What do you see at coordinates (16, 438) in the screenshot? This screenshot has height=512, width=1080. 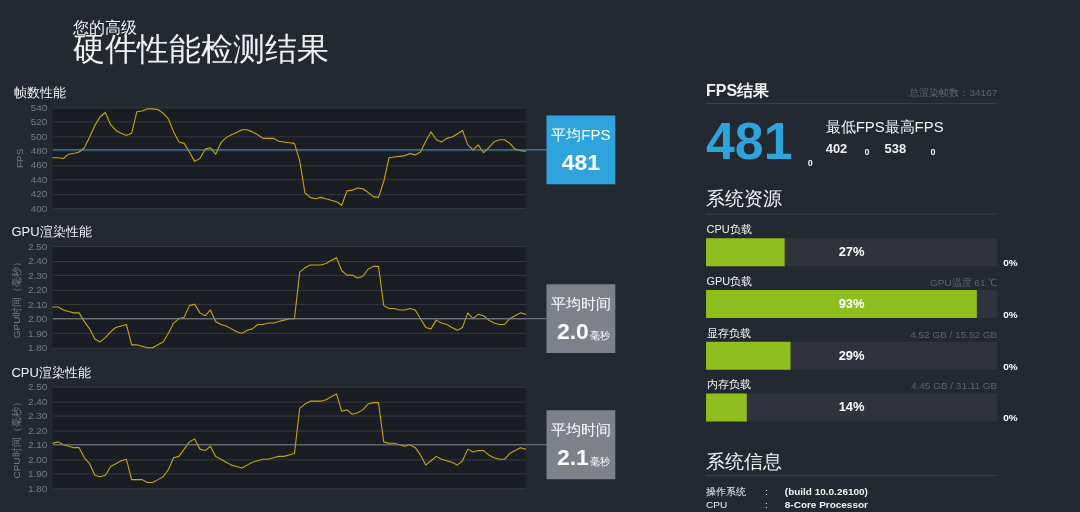 I see `y-axis-title: CPU时间（毫秒）` at bounding box center [16, 438].